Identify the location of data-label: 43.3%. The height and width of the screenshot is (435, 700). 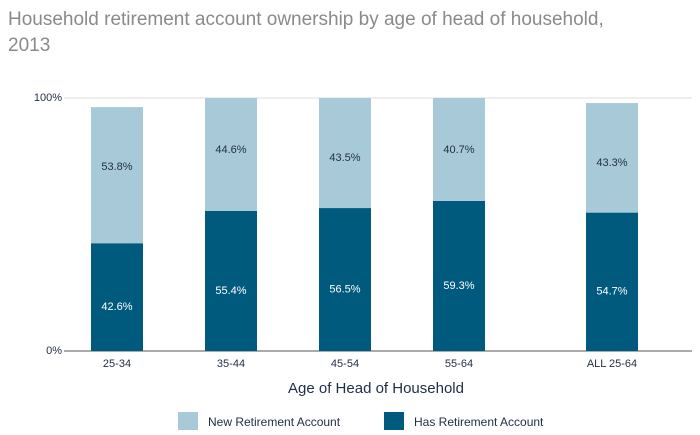
(611, 163).